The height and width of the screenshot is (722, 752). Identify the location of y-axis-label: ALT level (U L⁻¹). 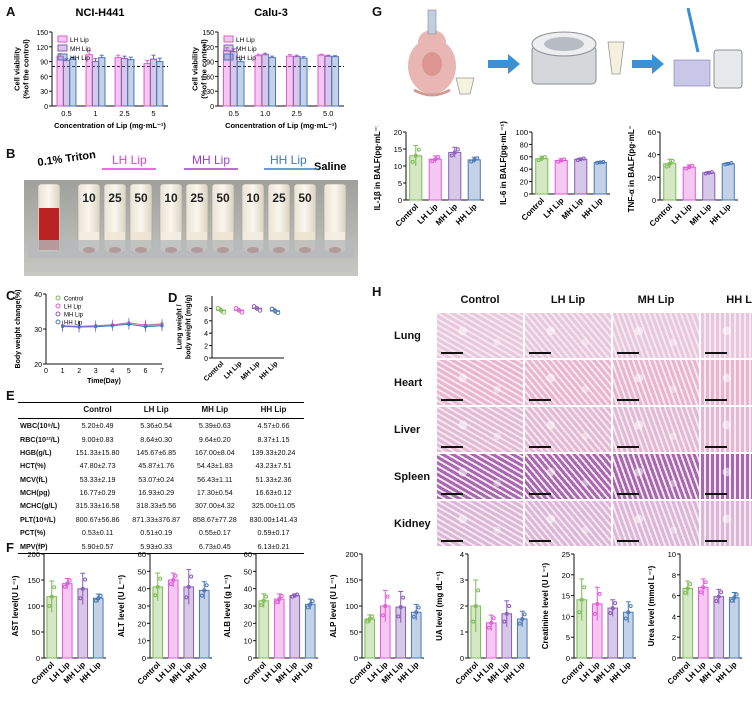
(121, 606).